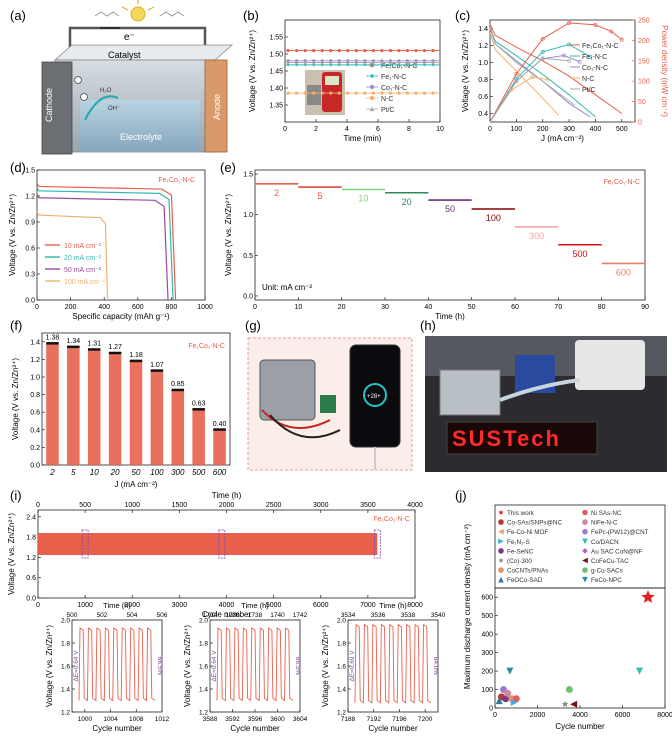 Image resolution: width=672 pixels, height=741 pixels. What do you see at coordinates (610, 365) in the screenshot?
I see `pump-photo` at bounding box center [610, 365].